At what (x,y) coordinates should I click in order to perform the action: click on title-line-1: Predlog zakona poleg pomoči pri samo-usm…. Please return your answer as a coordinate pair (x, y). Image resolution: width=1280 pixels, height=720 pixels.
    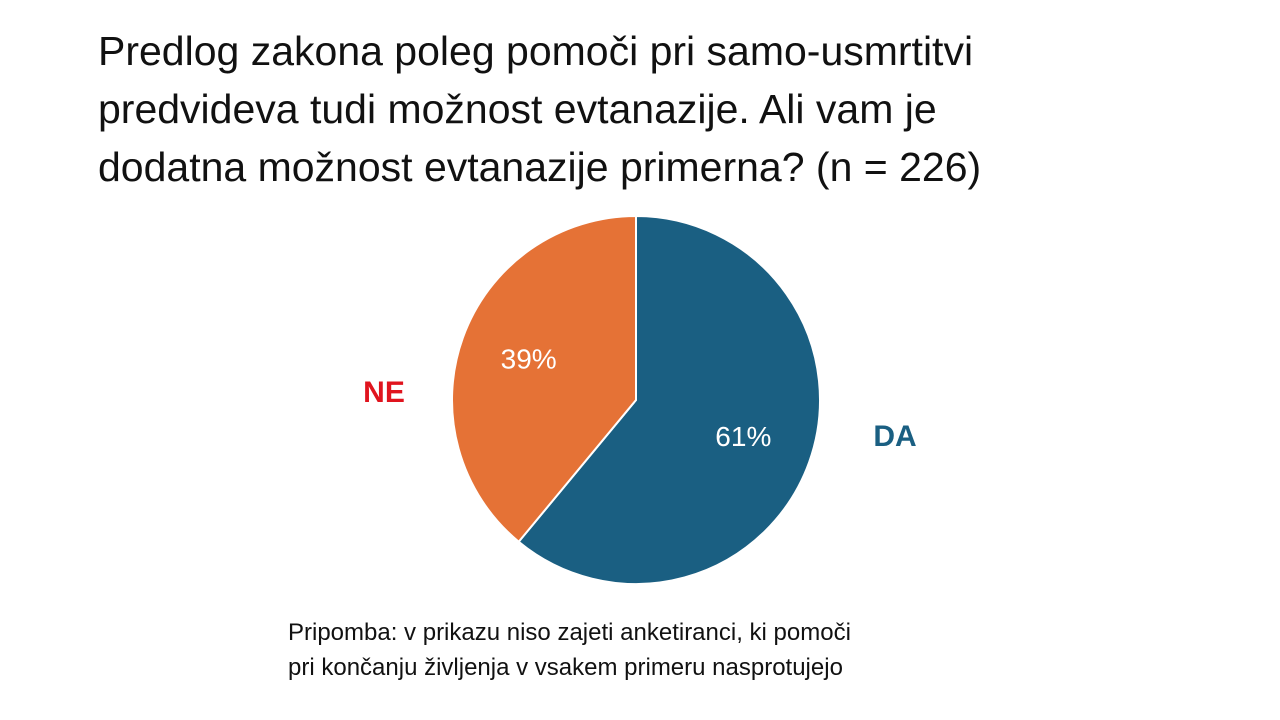
    Looking at the image, I should click on (536, 51).